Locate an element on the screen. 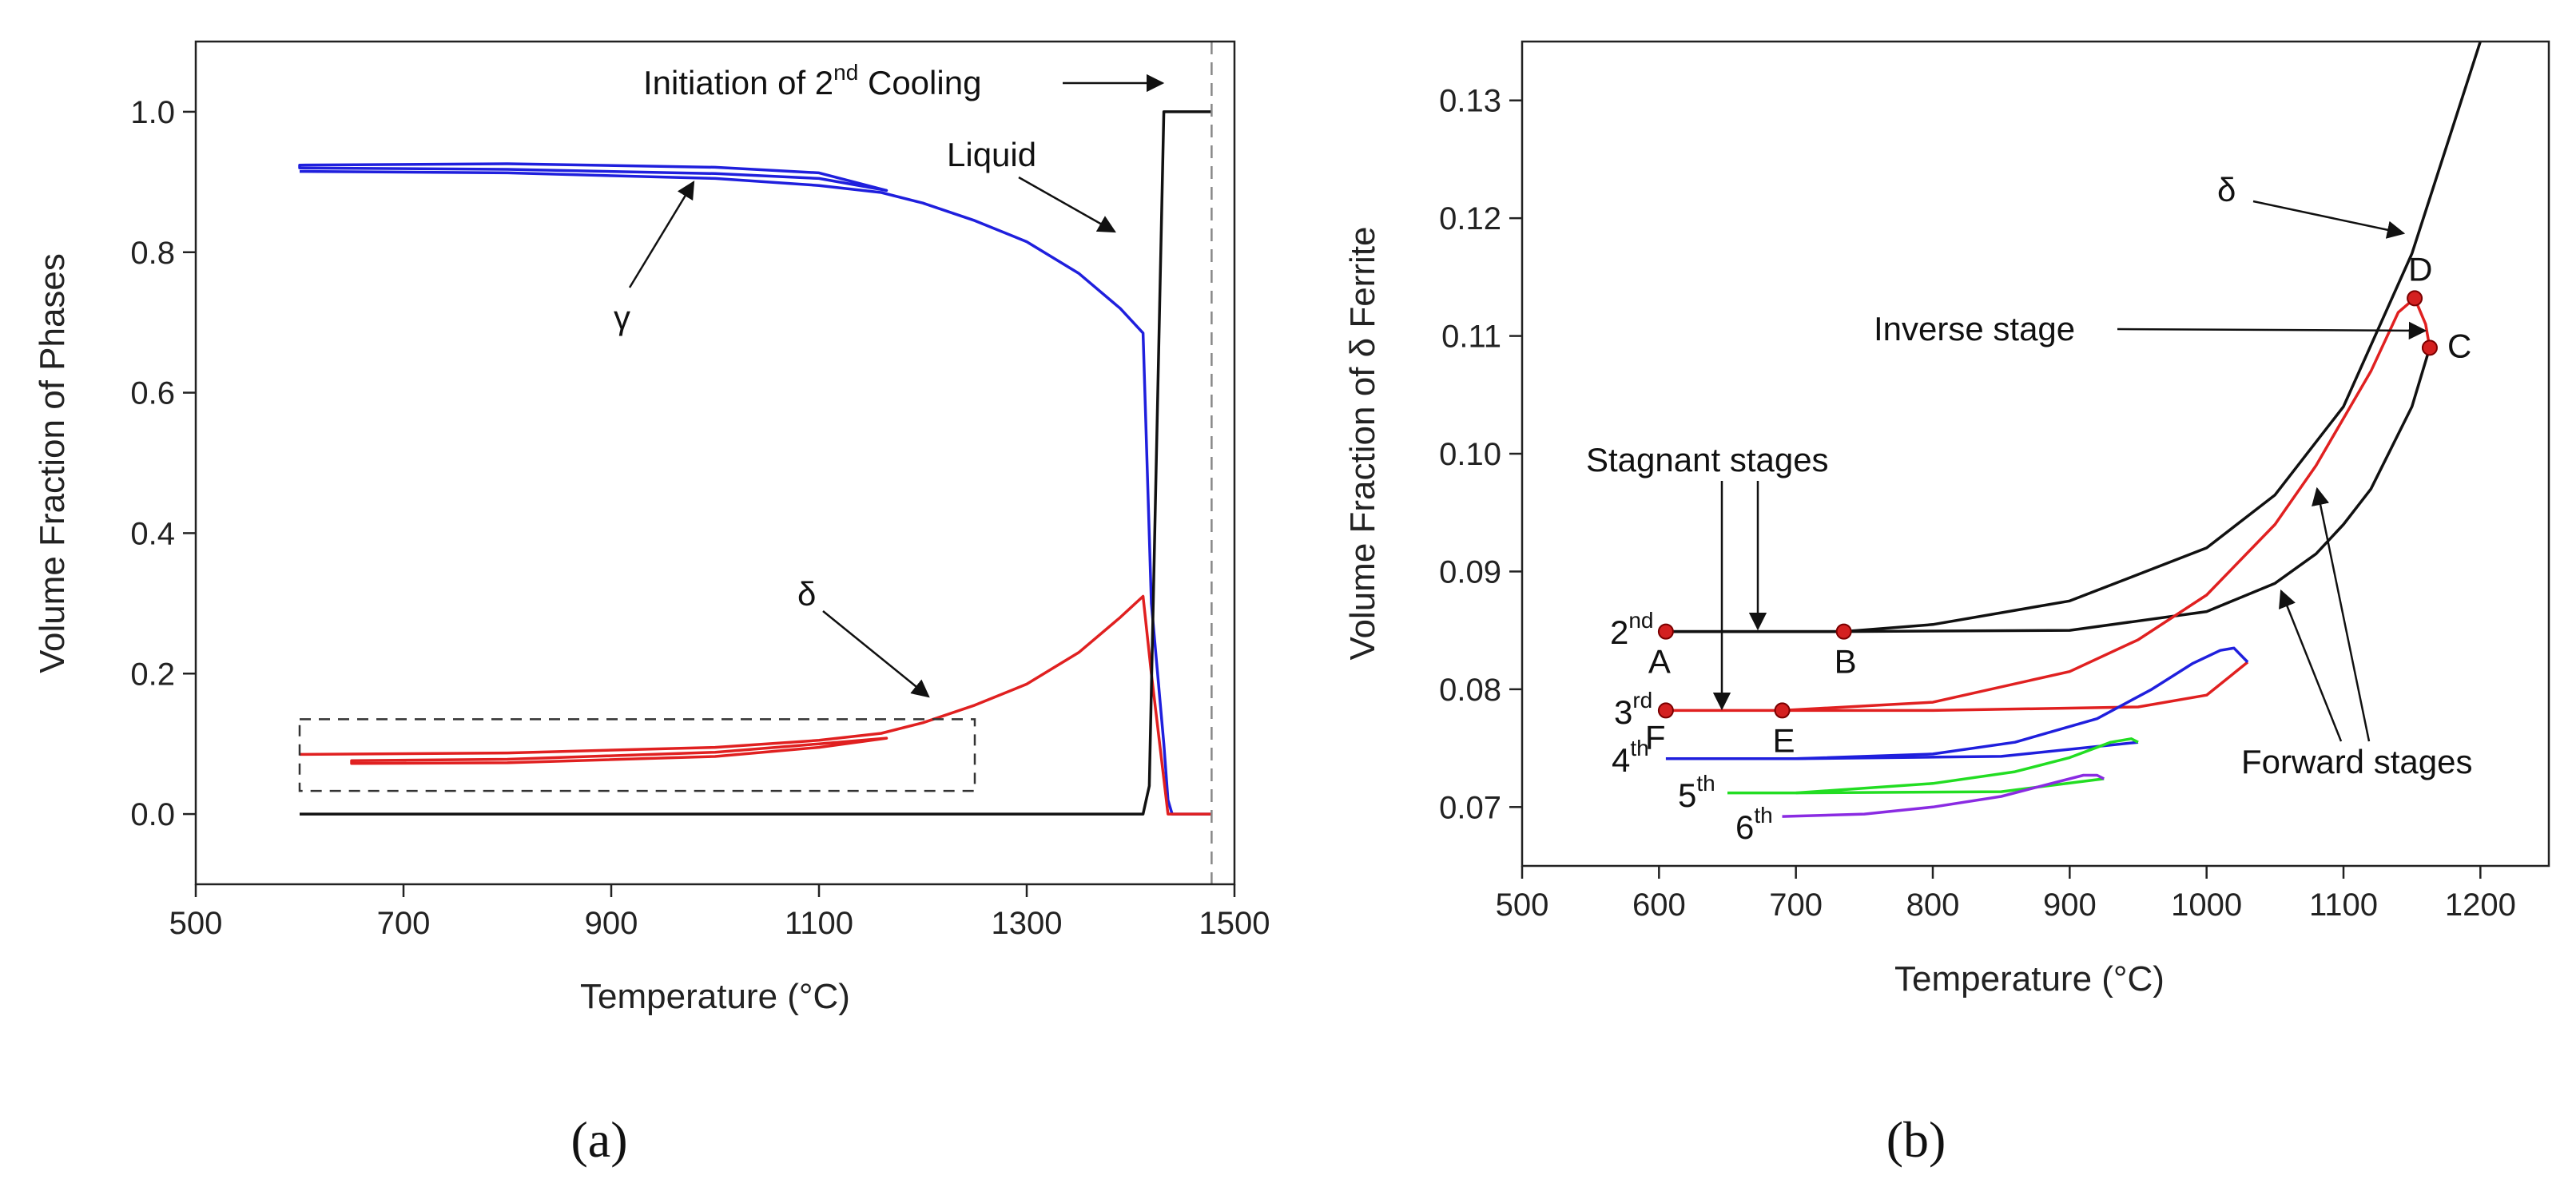  chart-a-x-axis: 500 700 900 1100 1300 1500 is located at coordinates (719, 912).